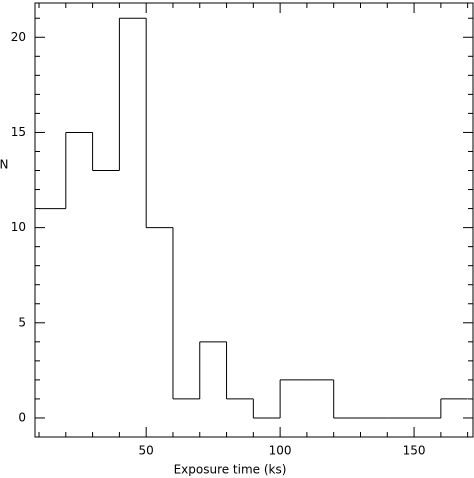  What do you see at coordinates (4, 165) in the screenshot?
I see `y-axis-label: N` at bounding box center [4, 165].